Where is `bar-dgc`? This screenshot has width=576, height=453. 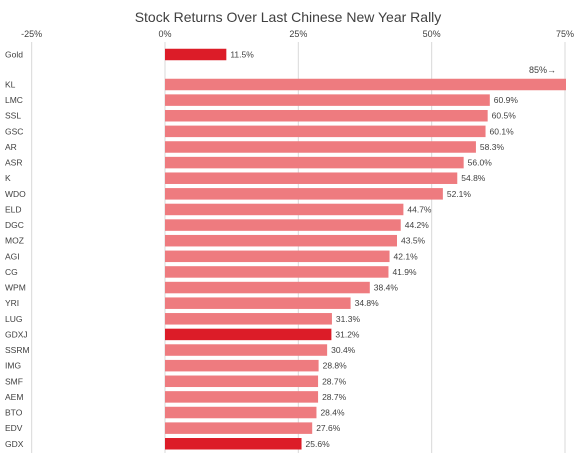
bar-dgc is located at coordinates (283, 225).